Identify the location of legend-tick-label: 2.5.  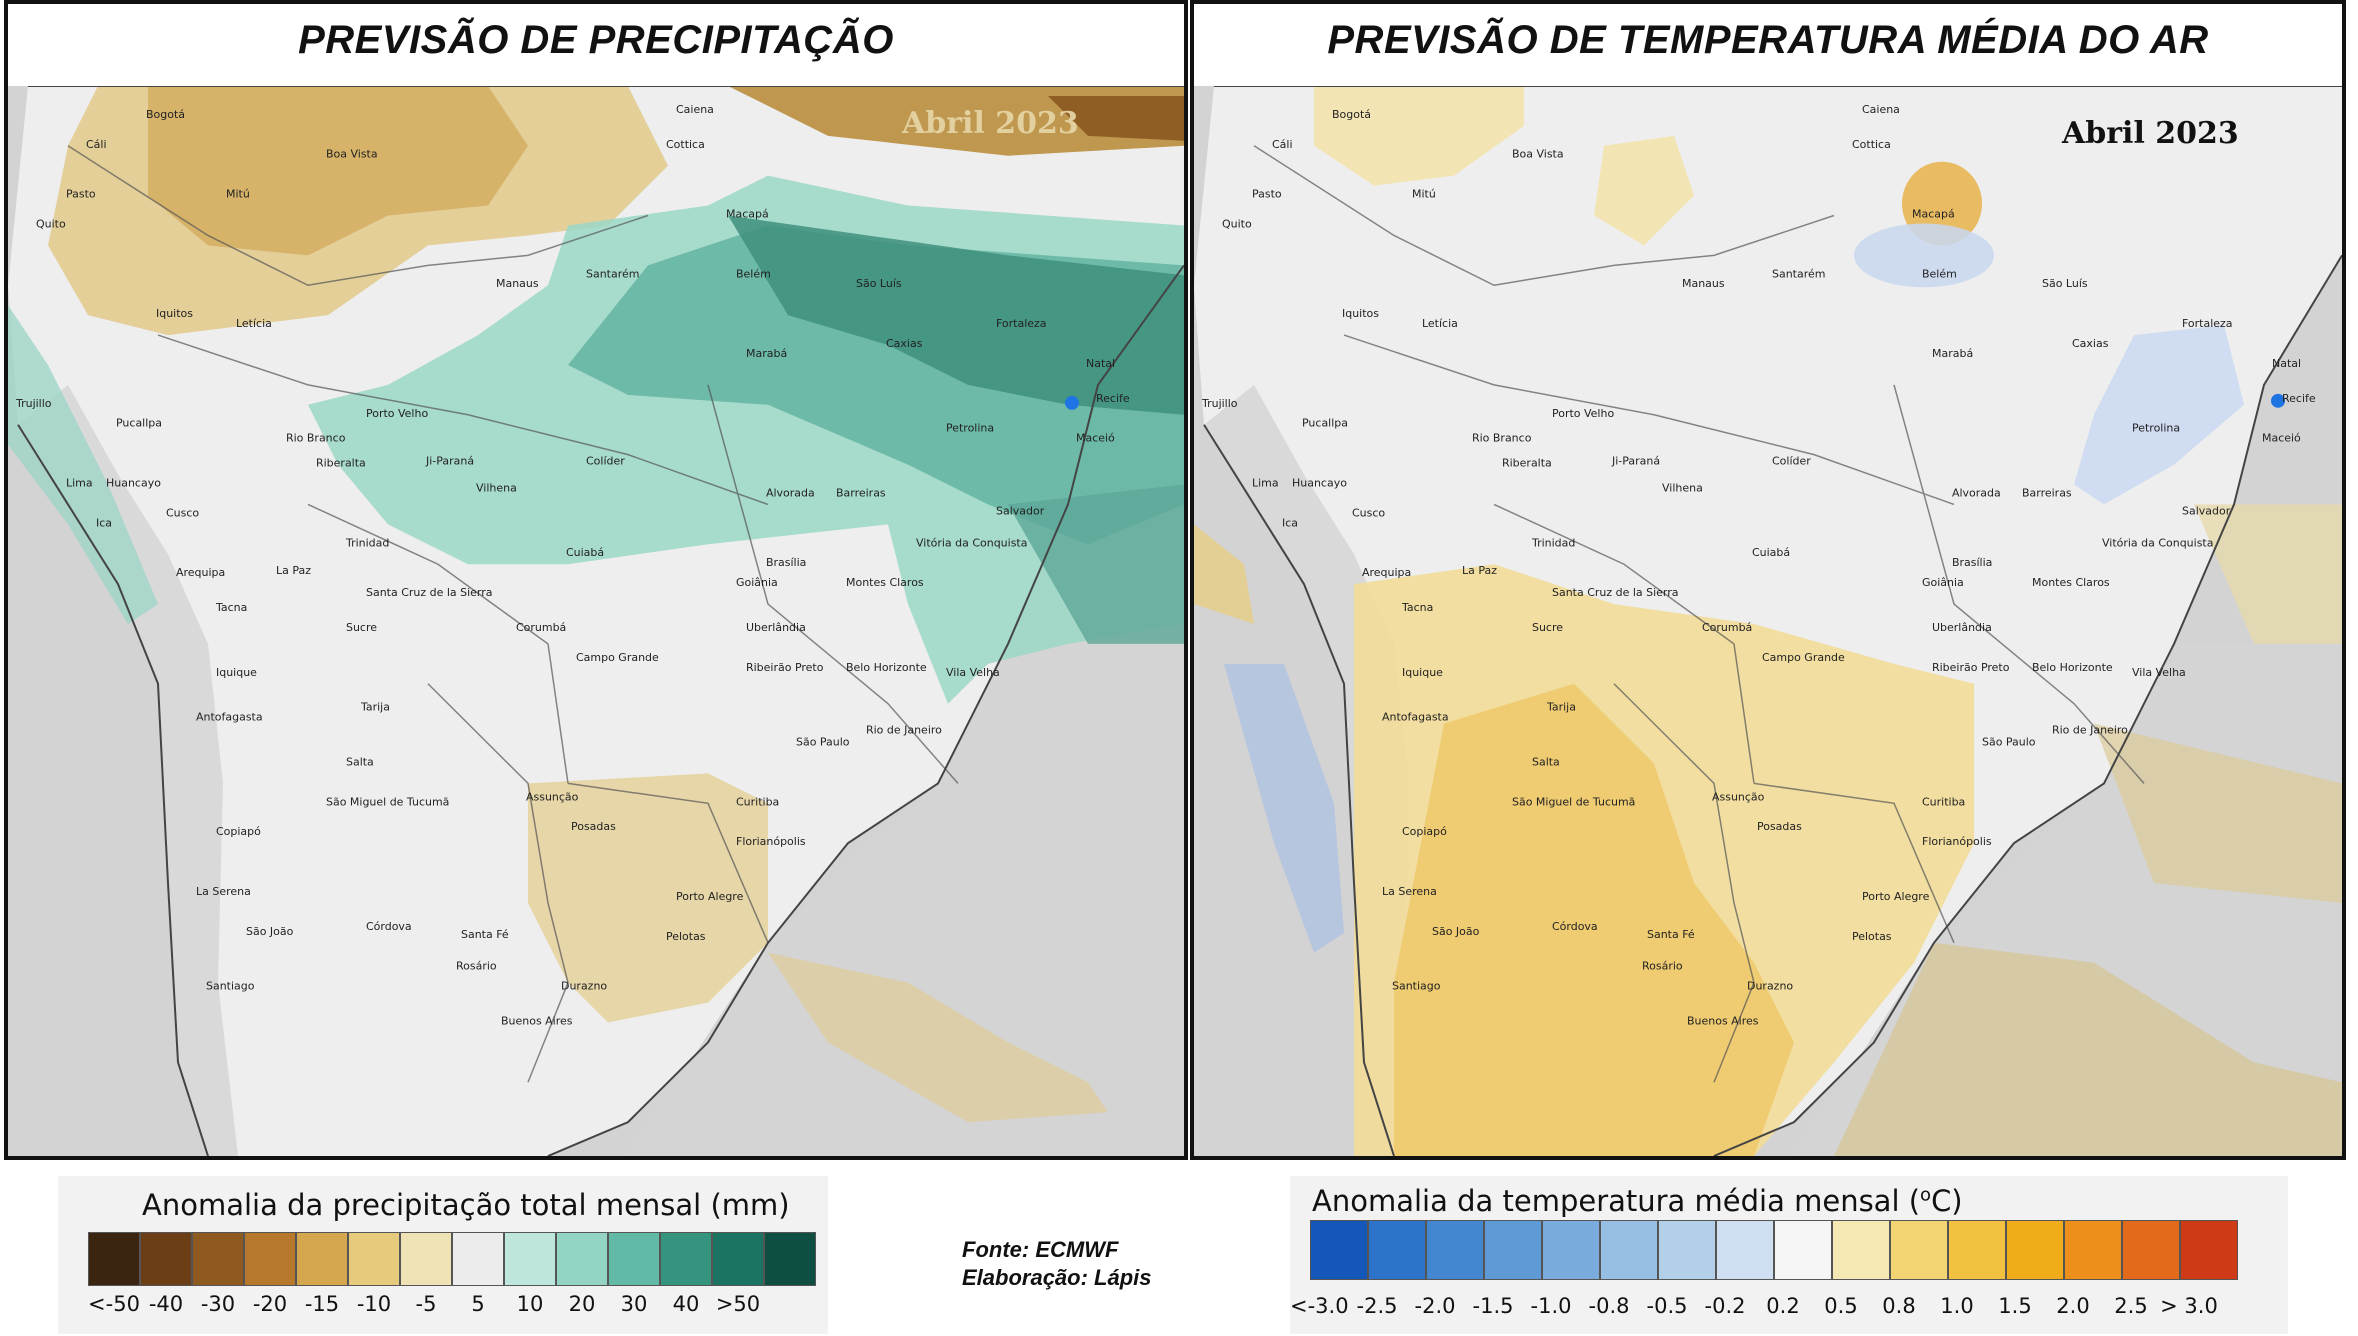
(2131, 1306).